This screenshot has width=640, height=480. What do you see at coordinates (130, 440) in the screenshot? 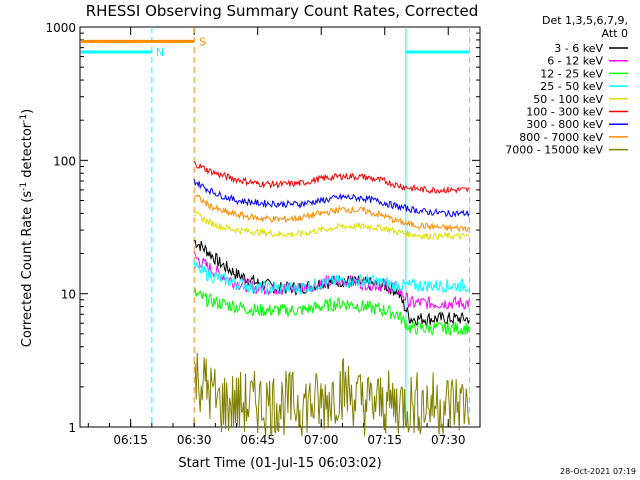
I see `x-tick-label-0: 06:15` at bounding box center [130, 440].